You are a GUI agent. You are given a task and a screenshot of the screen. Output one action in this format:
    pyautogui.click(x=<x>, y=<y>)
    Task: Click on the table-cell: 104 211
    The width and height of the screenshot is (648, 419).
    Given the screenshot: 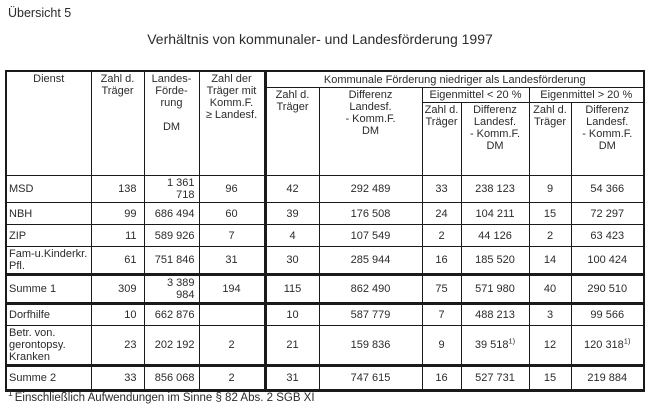 What is the action you would take?
    pyautogui.click(x=495, y=213)
    